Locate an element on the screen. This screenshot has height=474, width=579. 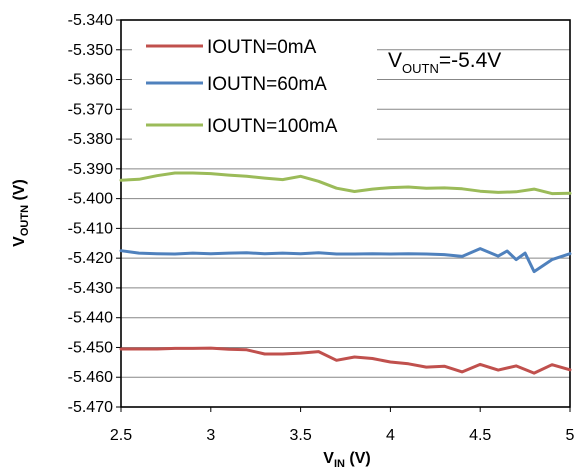
y-tick-label: -5.440 is located at coordinates (90, 318).